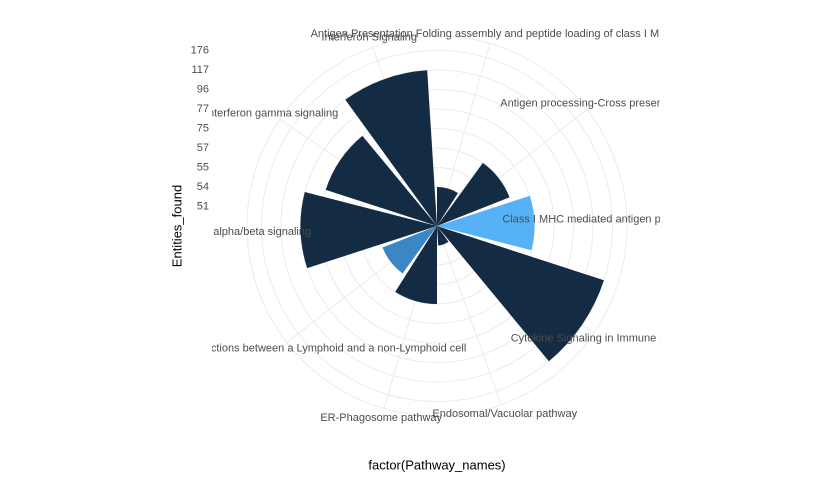 Image resolution: width=828 pixels, height=487 pixels. I want to click on category-label: Cytokine Signaling in Immune system, so click(602, 338).